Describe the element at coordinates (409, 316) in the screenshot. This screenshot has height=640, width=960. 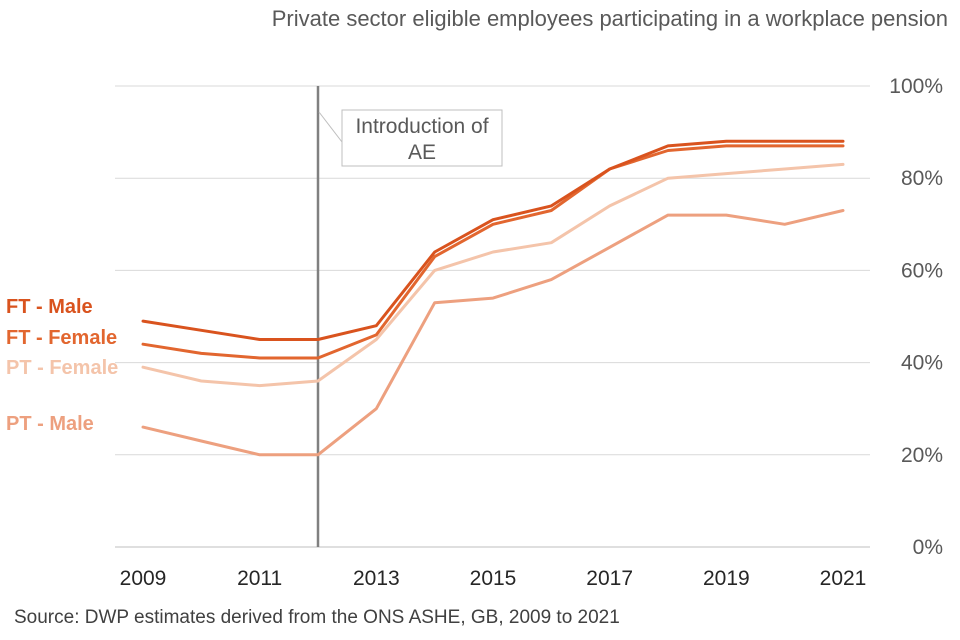
I see `annotation: Introduction of AE` at that location.